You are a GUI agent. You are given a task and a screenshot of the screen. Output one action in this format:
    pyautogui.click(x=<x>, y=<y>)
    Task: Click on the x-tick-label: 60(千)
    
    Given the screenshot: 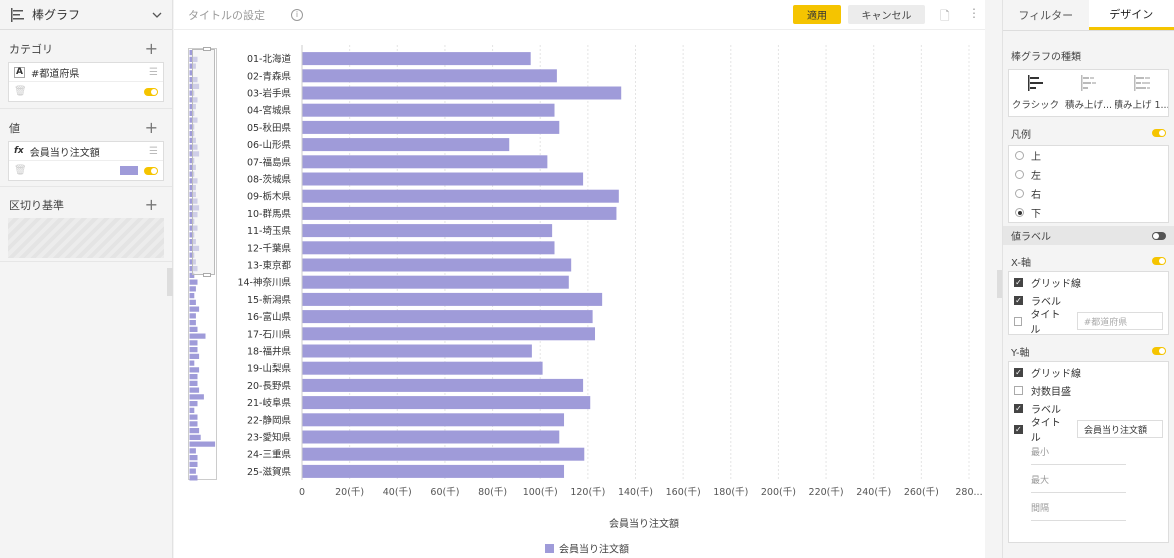 What is the action you would take?
    pyautogui.click(x=444, y=492)
    